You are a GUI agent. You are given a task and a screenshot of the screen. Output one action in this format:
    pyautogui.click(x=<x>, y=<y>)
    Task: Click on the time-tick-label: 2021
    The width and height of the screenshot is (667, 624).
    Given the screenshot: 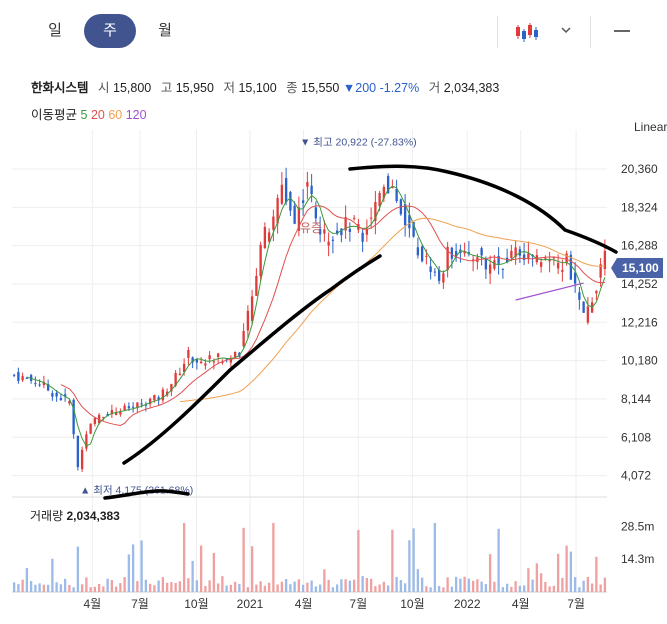 What is the action you would take?
    pyautogui.click(x=250, y=604)
    